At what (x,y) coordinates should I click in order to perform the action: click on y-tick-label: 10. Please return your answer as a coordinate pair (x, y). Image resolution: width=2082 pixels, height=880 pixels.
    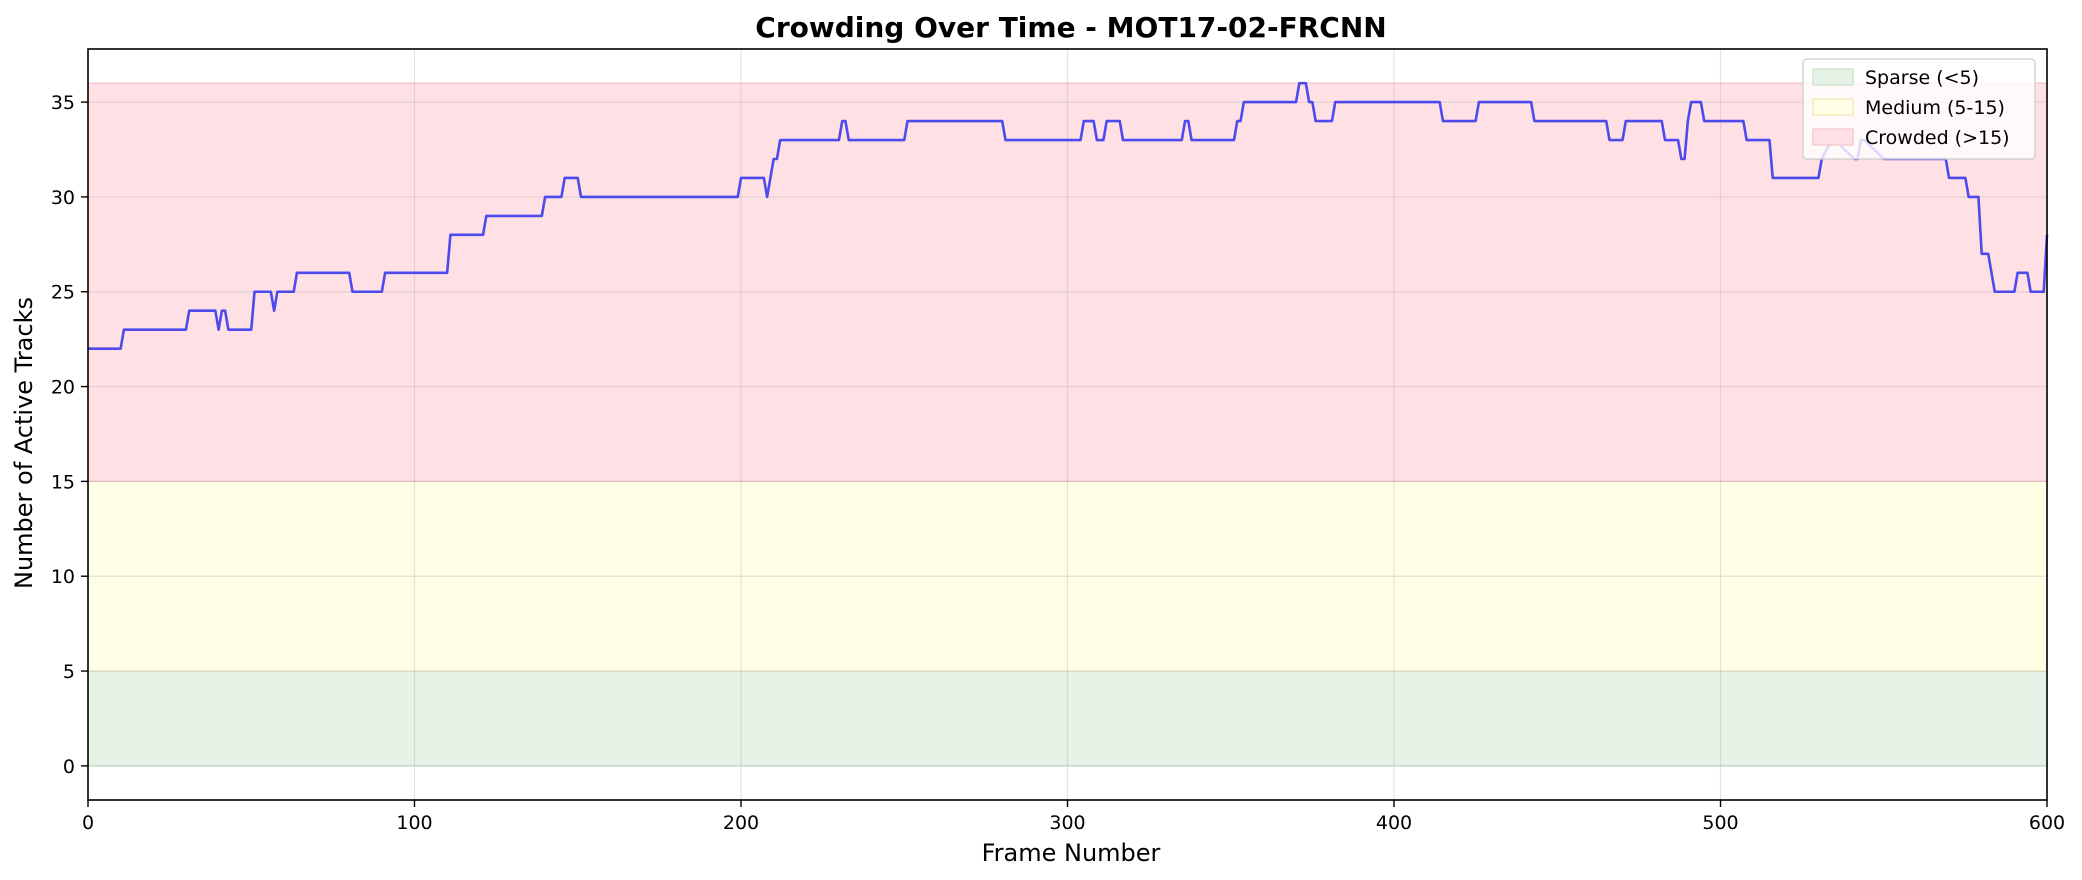
    Looking at the image, I should click on (63, 577).